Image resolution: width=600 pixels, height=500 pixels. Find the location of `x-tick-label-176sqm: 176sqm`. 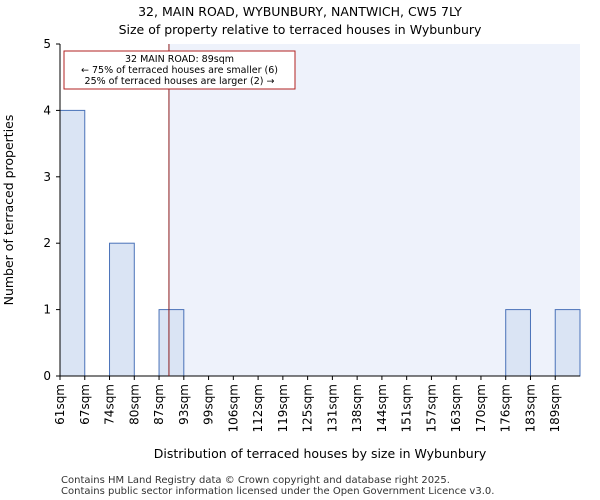

x-tick-label-176sqm: 176sqm is located at coordinates (506, 408).